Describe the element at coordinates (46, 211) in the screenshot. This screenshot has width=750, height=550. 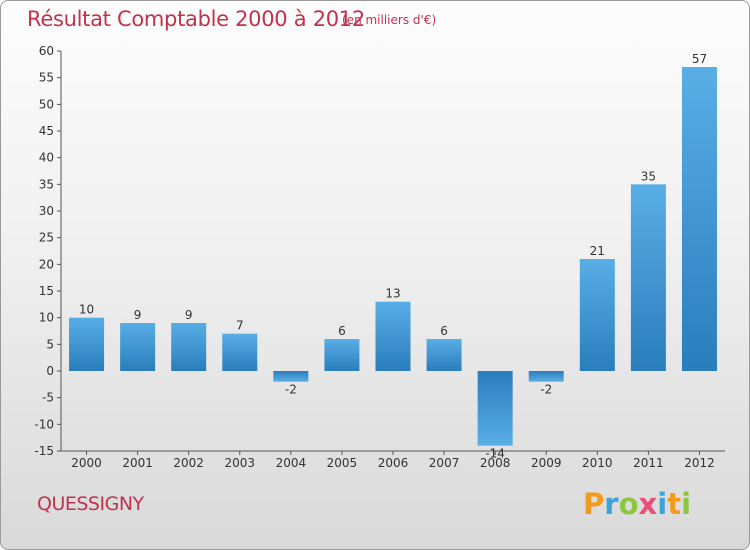
I see `y-tick-label: 30` at that location.